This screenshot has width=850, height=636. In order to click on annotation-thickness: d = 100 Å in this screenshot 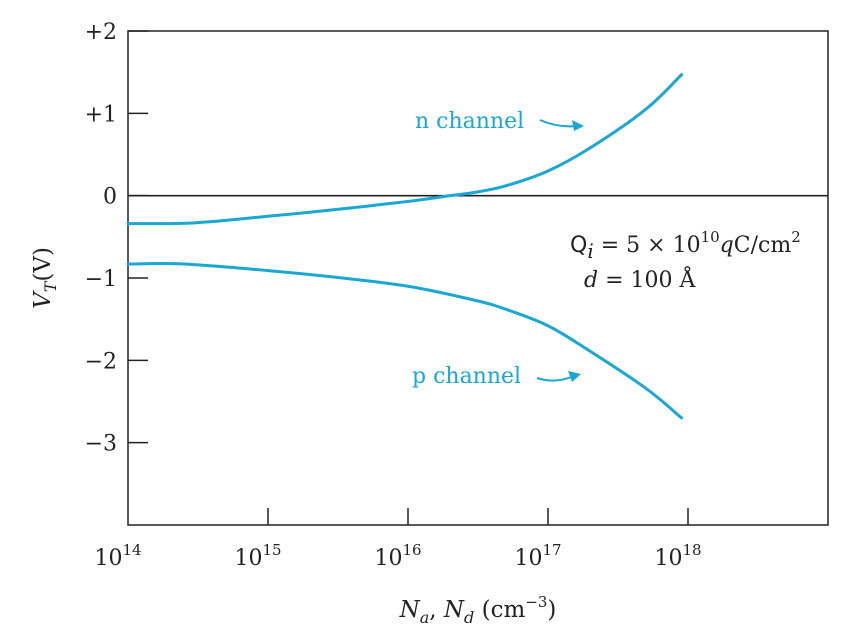, I will do `click(640, 279)`.